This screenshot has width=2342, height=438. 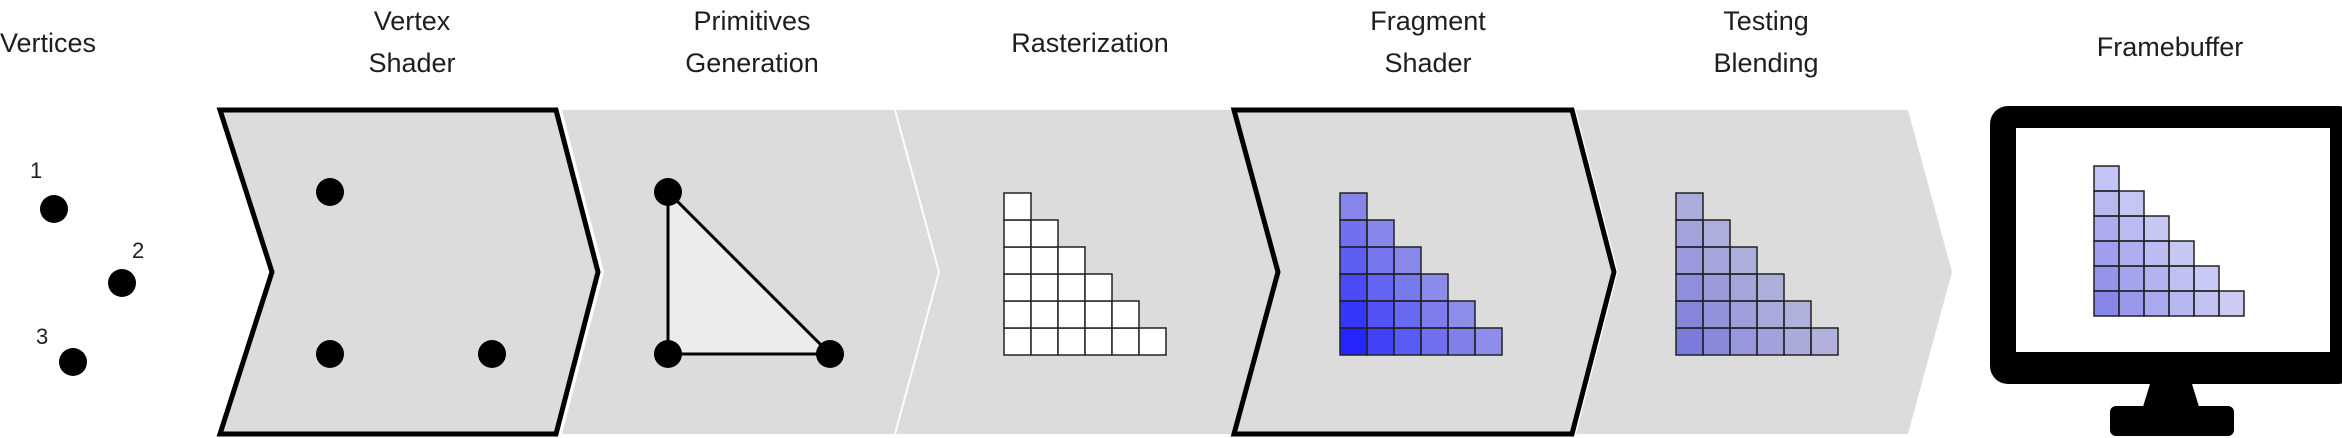 I want to click on fragment-shader-title-line1: Fragment, so click(x=1428, y=21).